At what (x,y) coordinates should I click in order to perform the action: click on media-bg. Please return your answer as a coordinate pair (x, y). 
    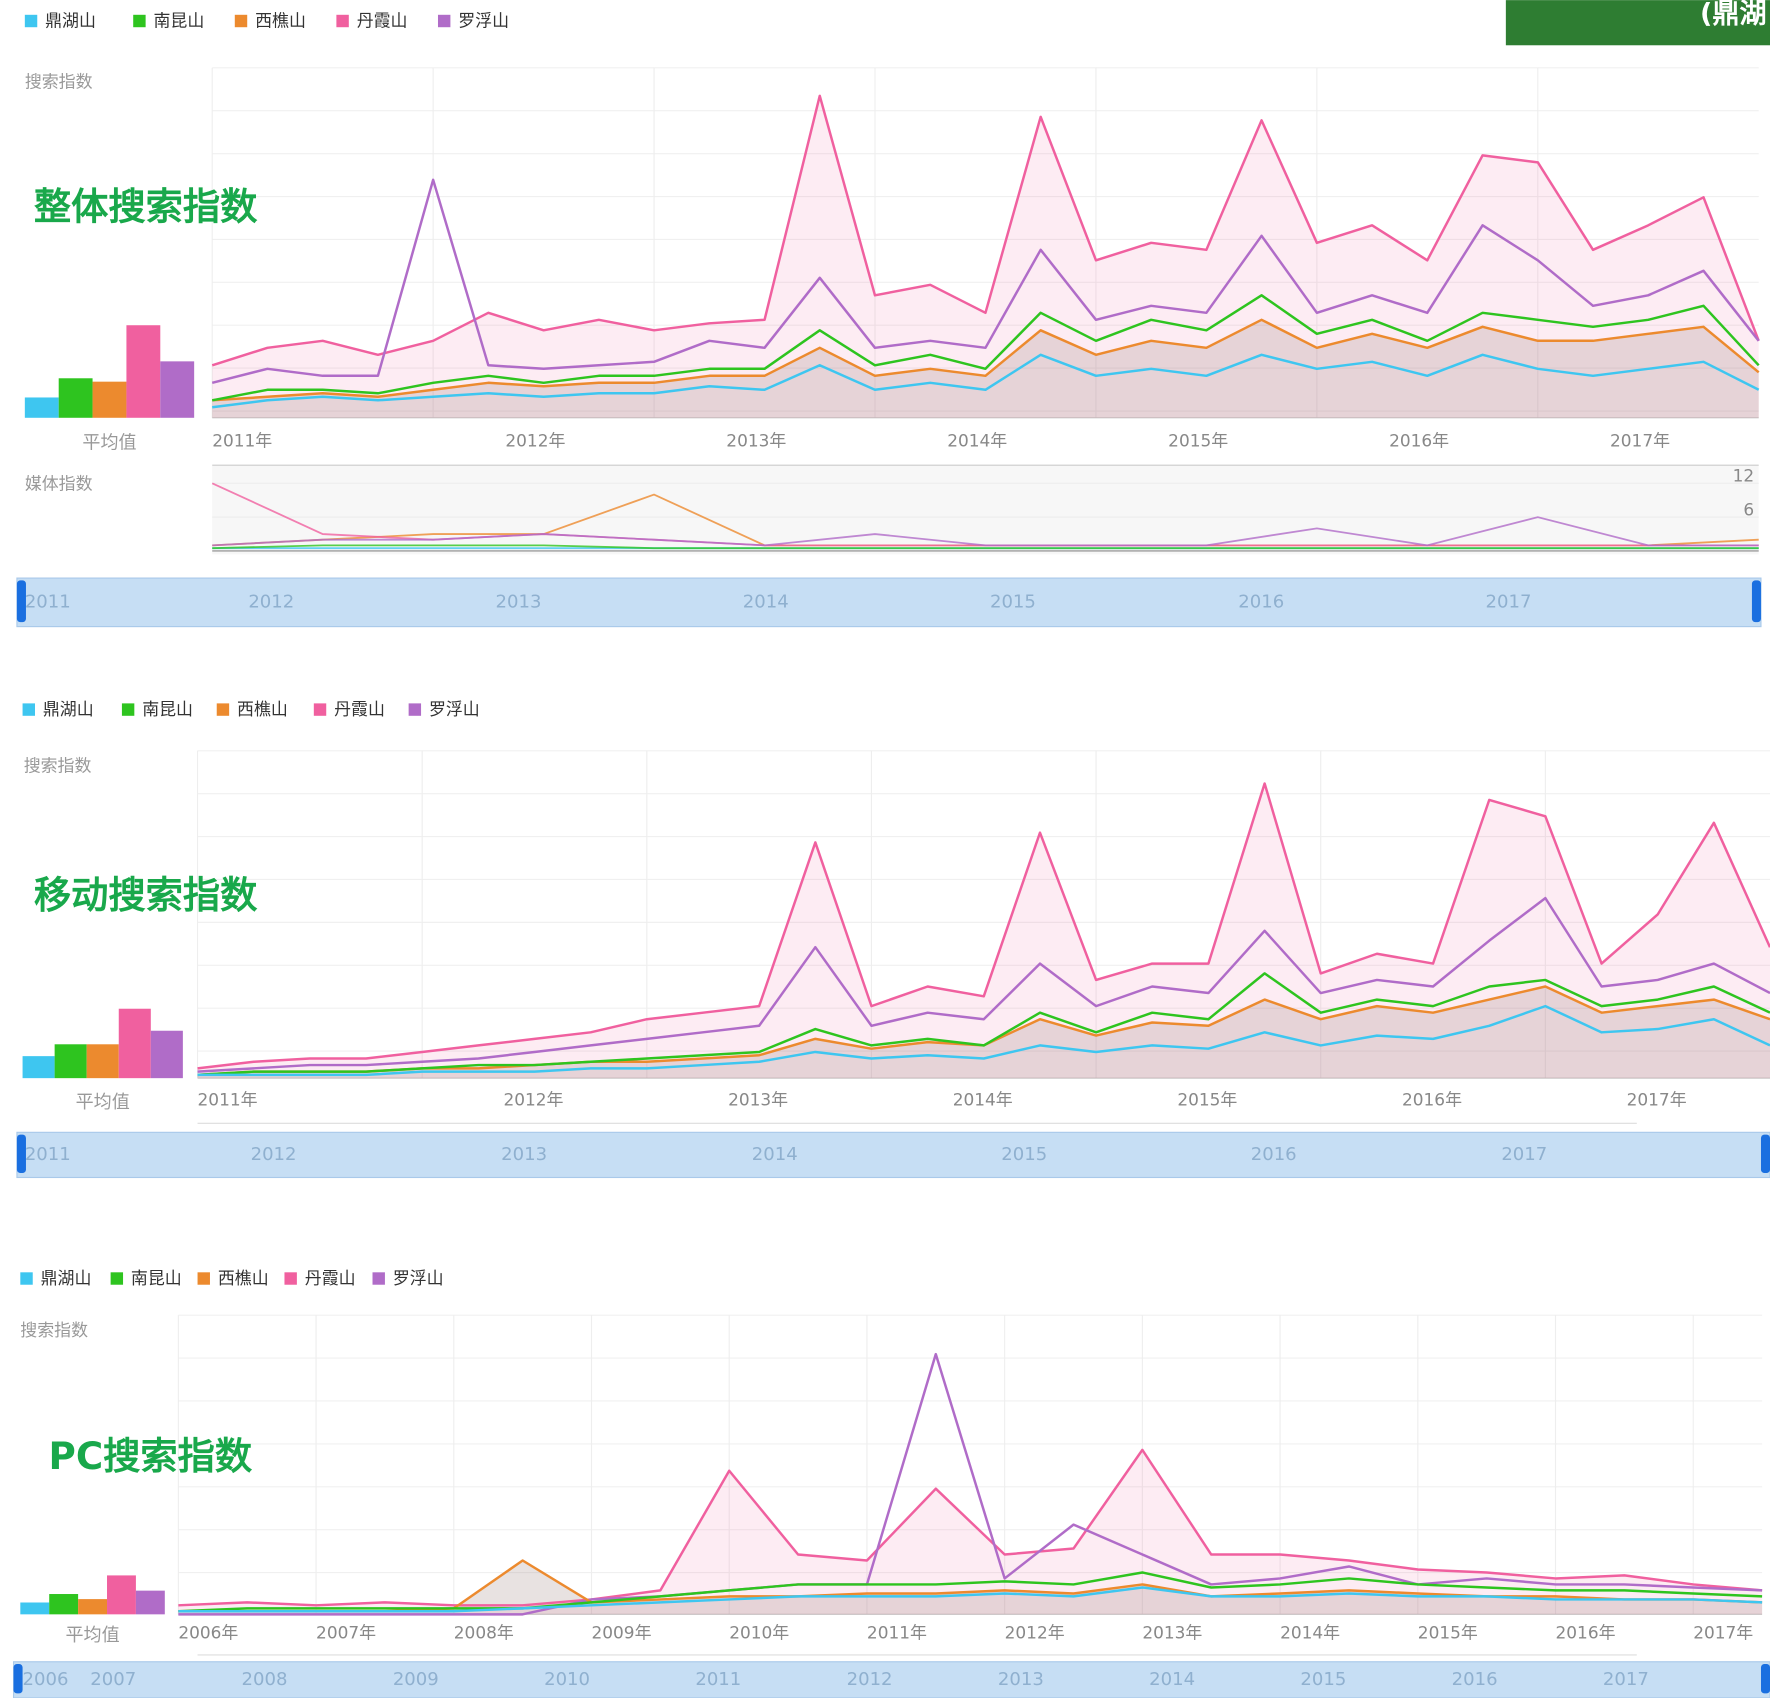
    Looking at the image, I should click on (985, 510).